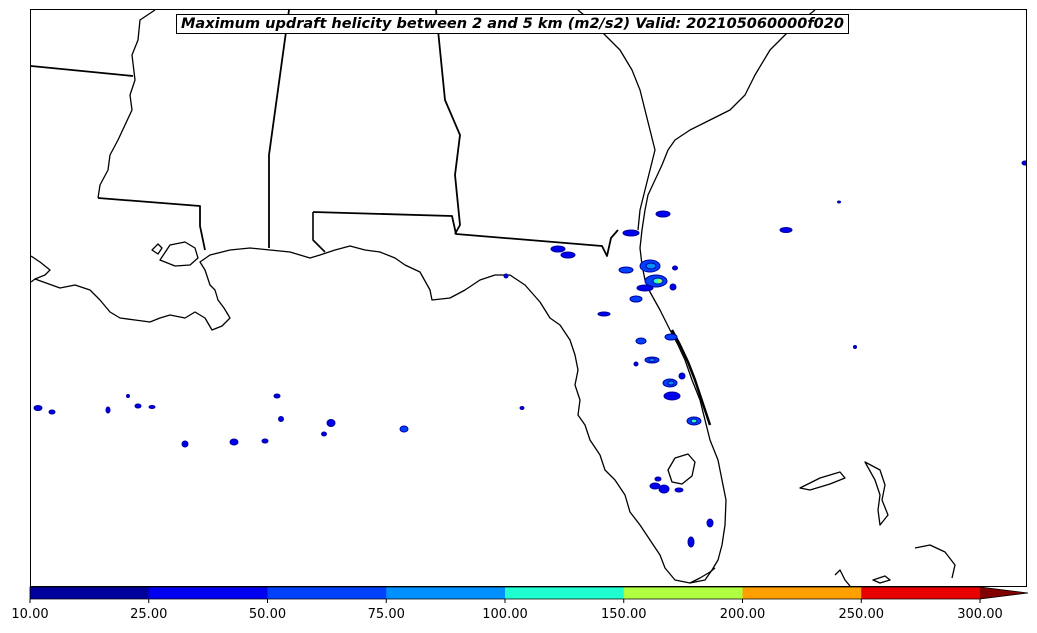 The width and height of the screenshot is (1037, 633). Describe the element at coordinates (82, 71) in the screenshot. I see `state-border-ar-ms` at that location.